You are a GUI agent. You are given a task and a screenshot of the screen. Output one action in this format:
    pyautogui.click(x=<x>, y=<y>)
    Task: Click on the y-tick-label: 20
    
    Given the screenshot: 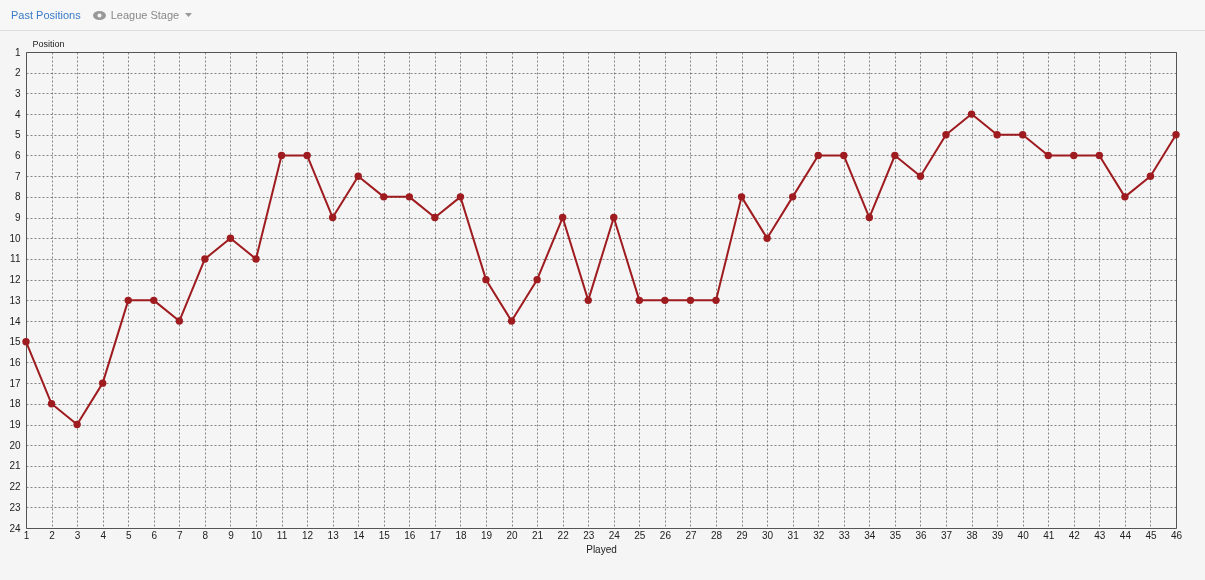 What is the action you would take?
    pyautogui.click(x=15, y=445)
    